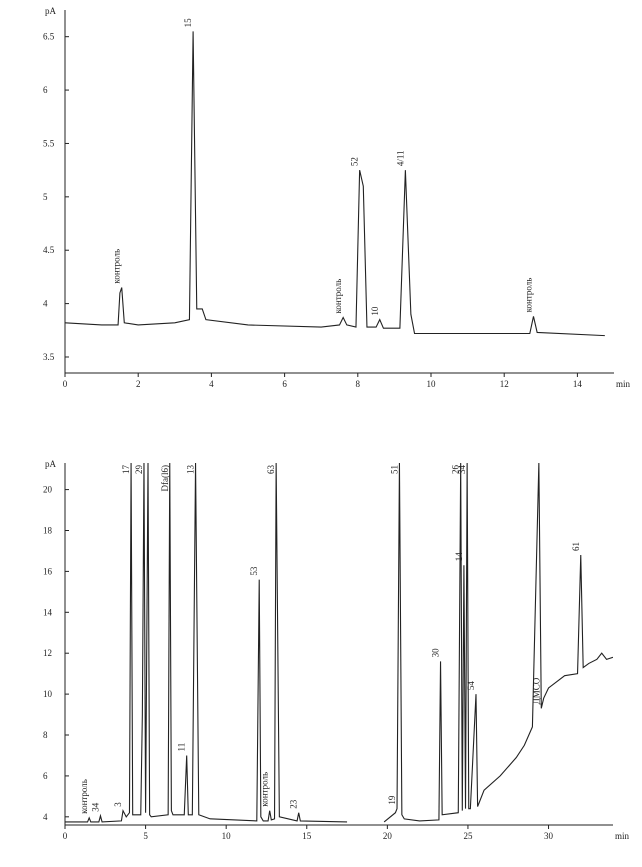  I want to click on y-tick-label: 18, so click(48, 530).